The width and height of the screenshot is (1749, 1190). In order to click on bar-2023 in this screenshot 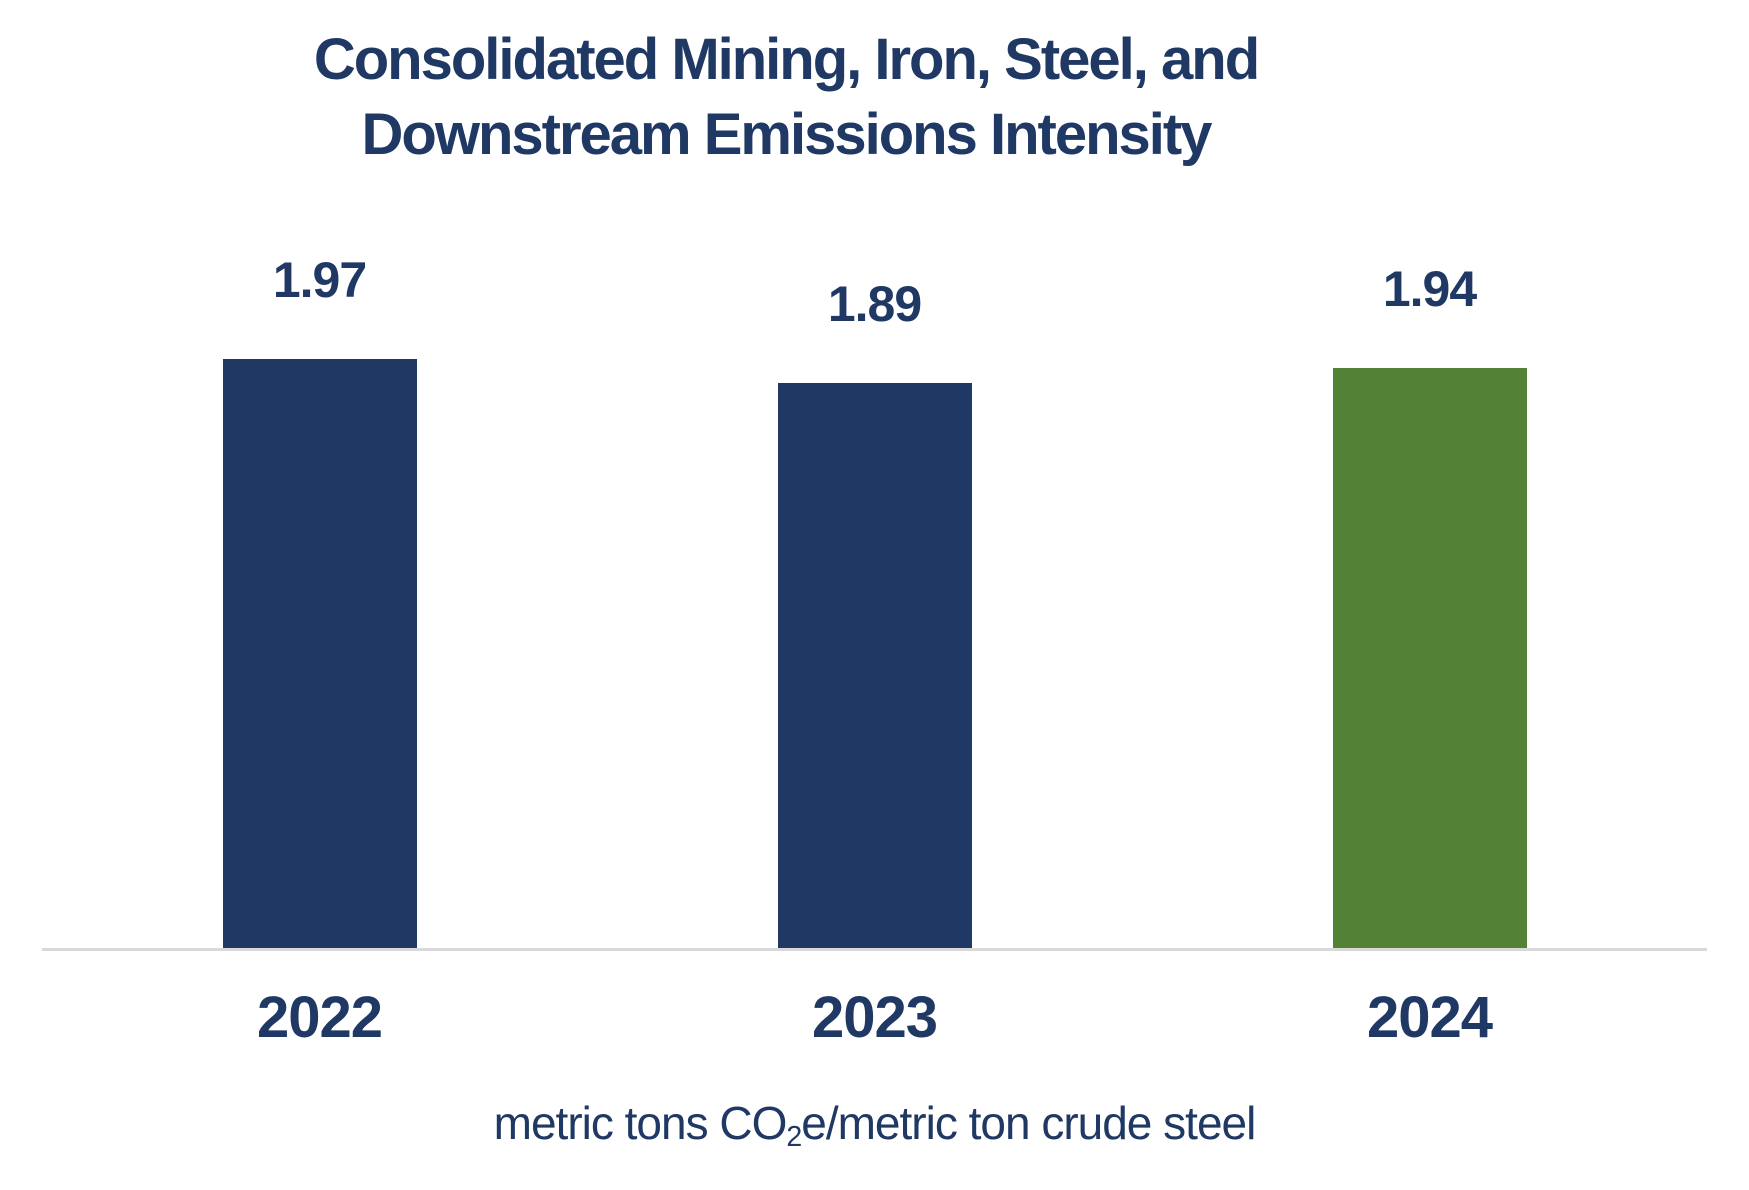, I will do `click(874, 665)`.